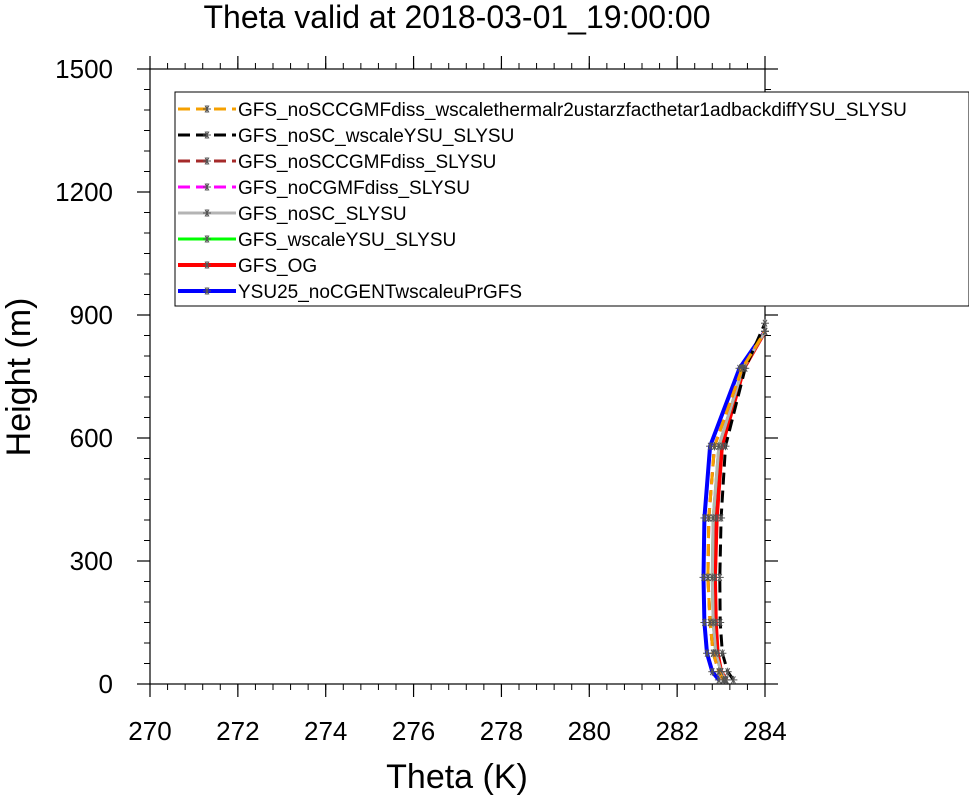 The image size is (969, 796). I want to click on x-tick-label: 282, so click(676, 731).